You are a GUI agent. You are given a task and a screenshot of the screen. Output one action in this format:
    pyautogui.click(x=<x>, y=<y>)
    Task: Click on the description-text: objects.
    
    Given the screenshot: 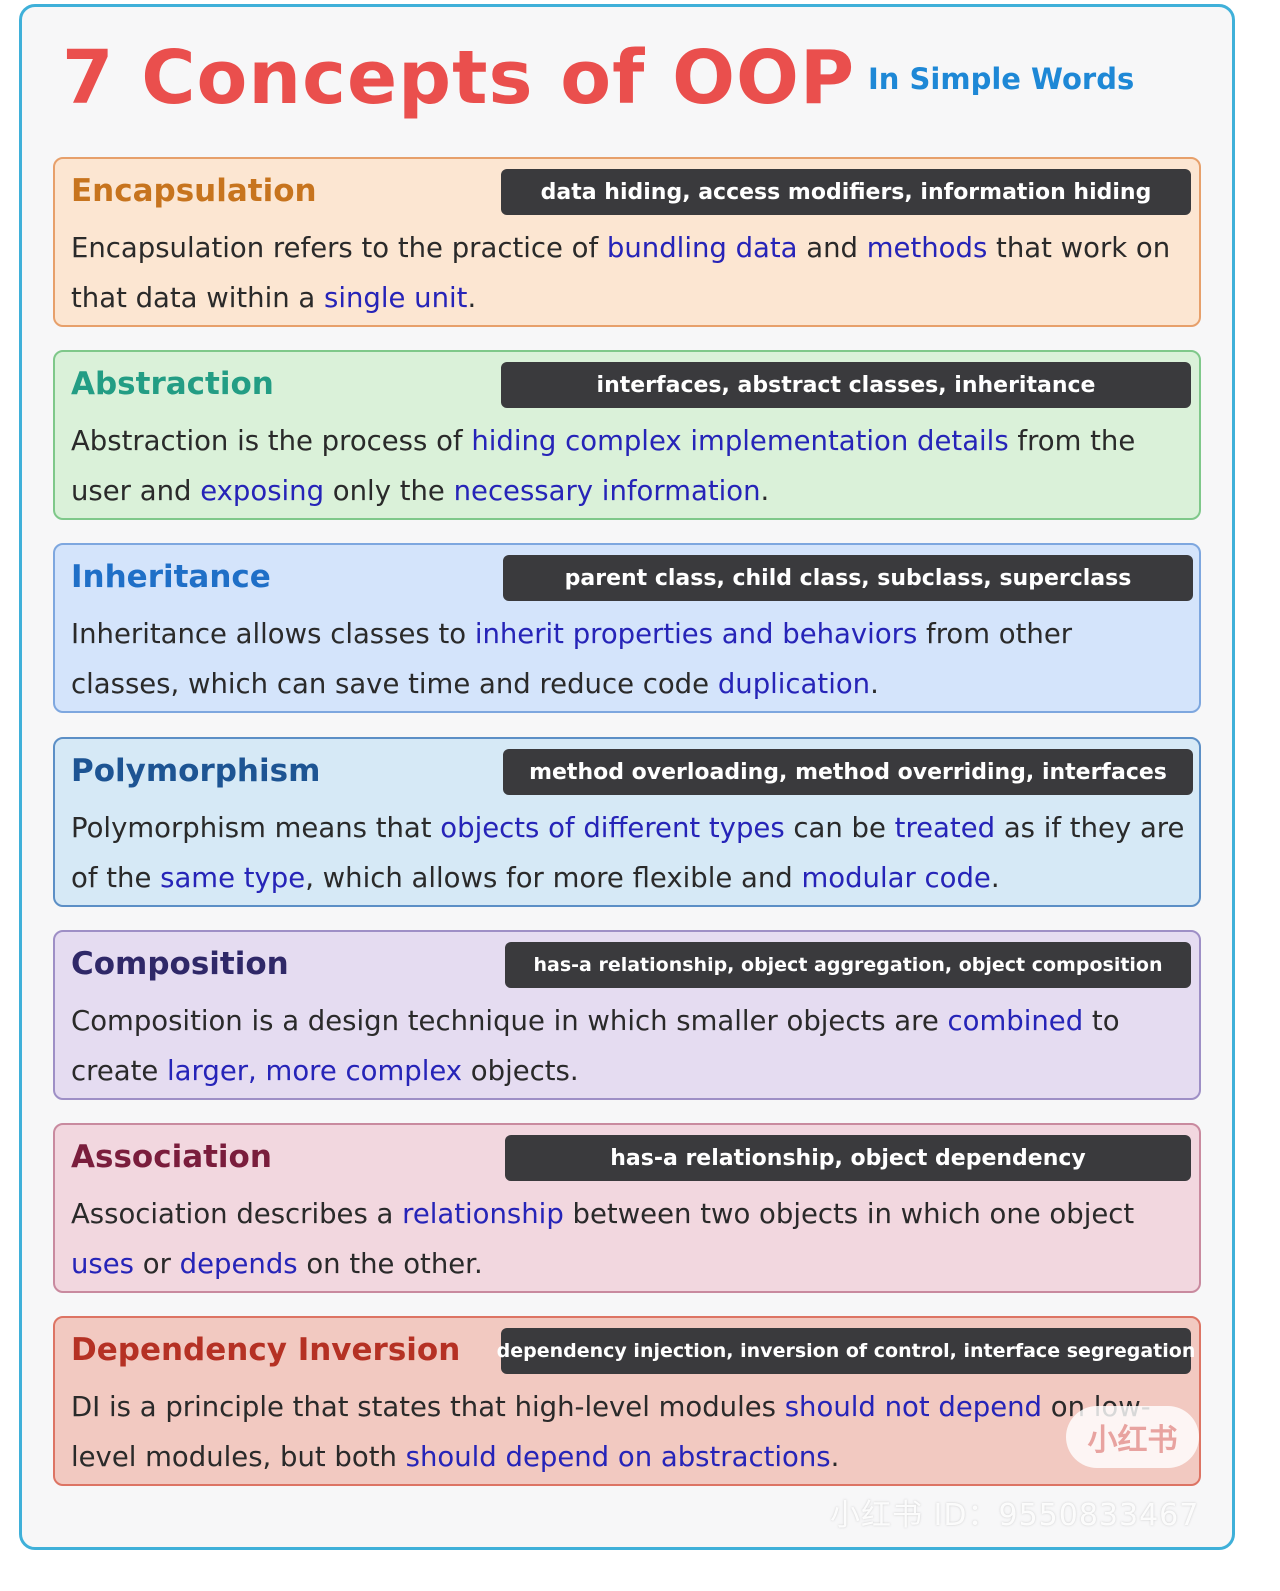 What is the action you would take?
    pyautogui.click(x=520, y=1071)
    